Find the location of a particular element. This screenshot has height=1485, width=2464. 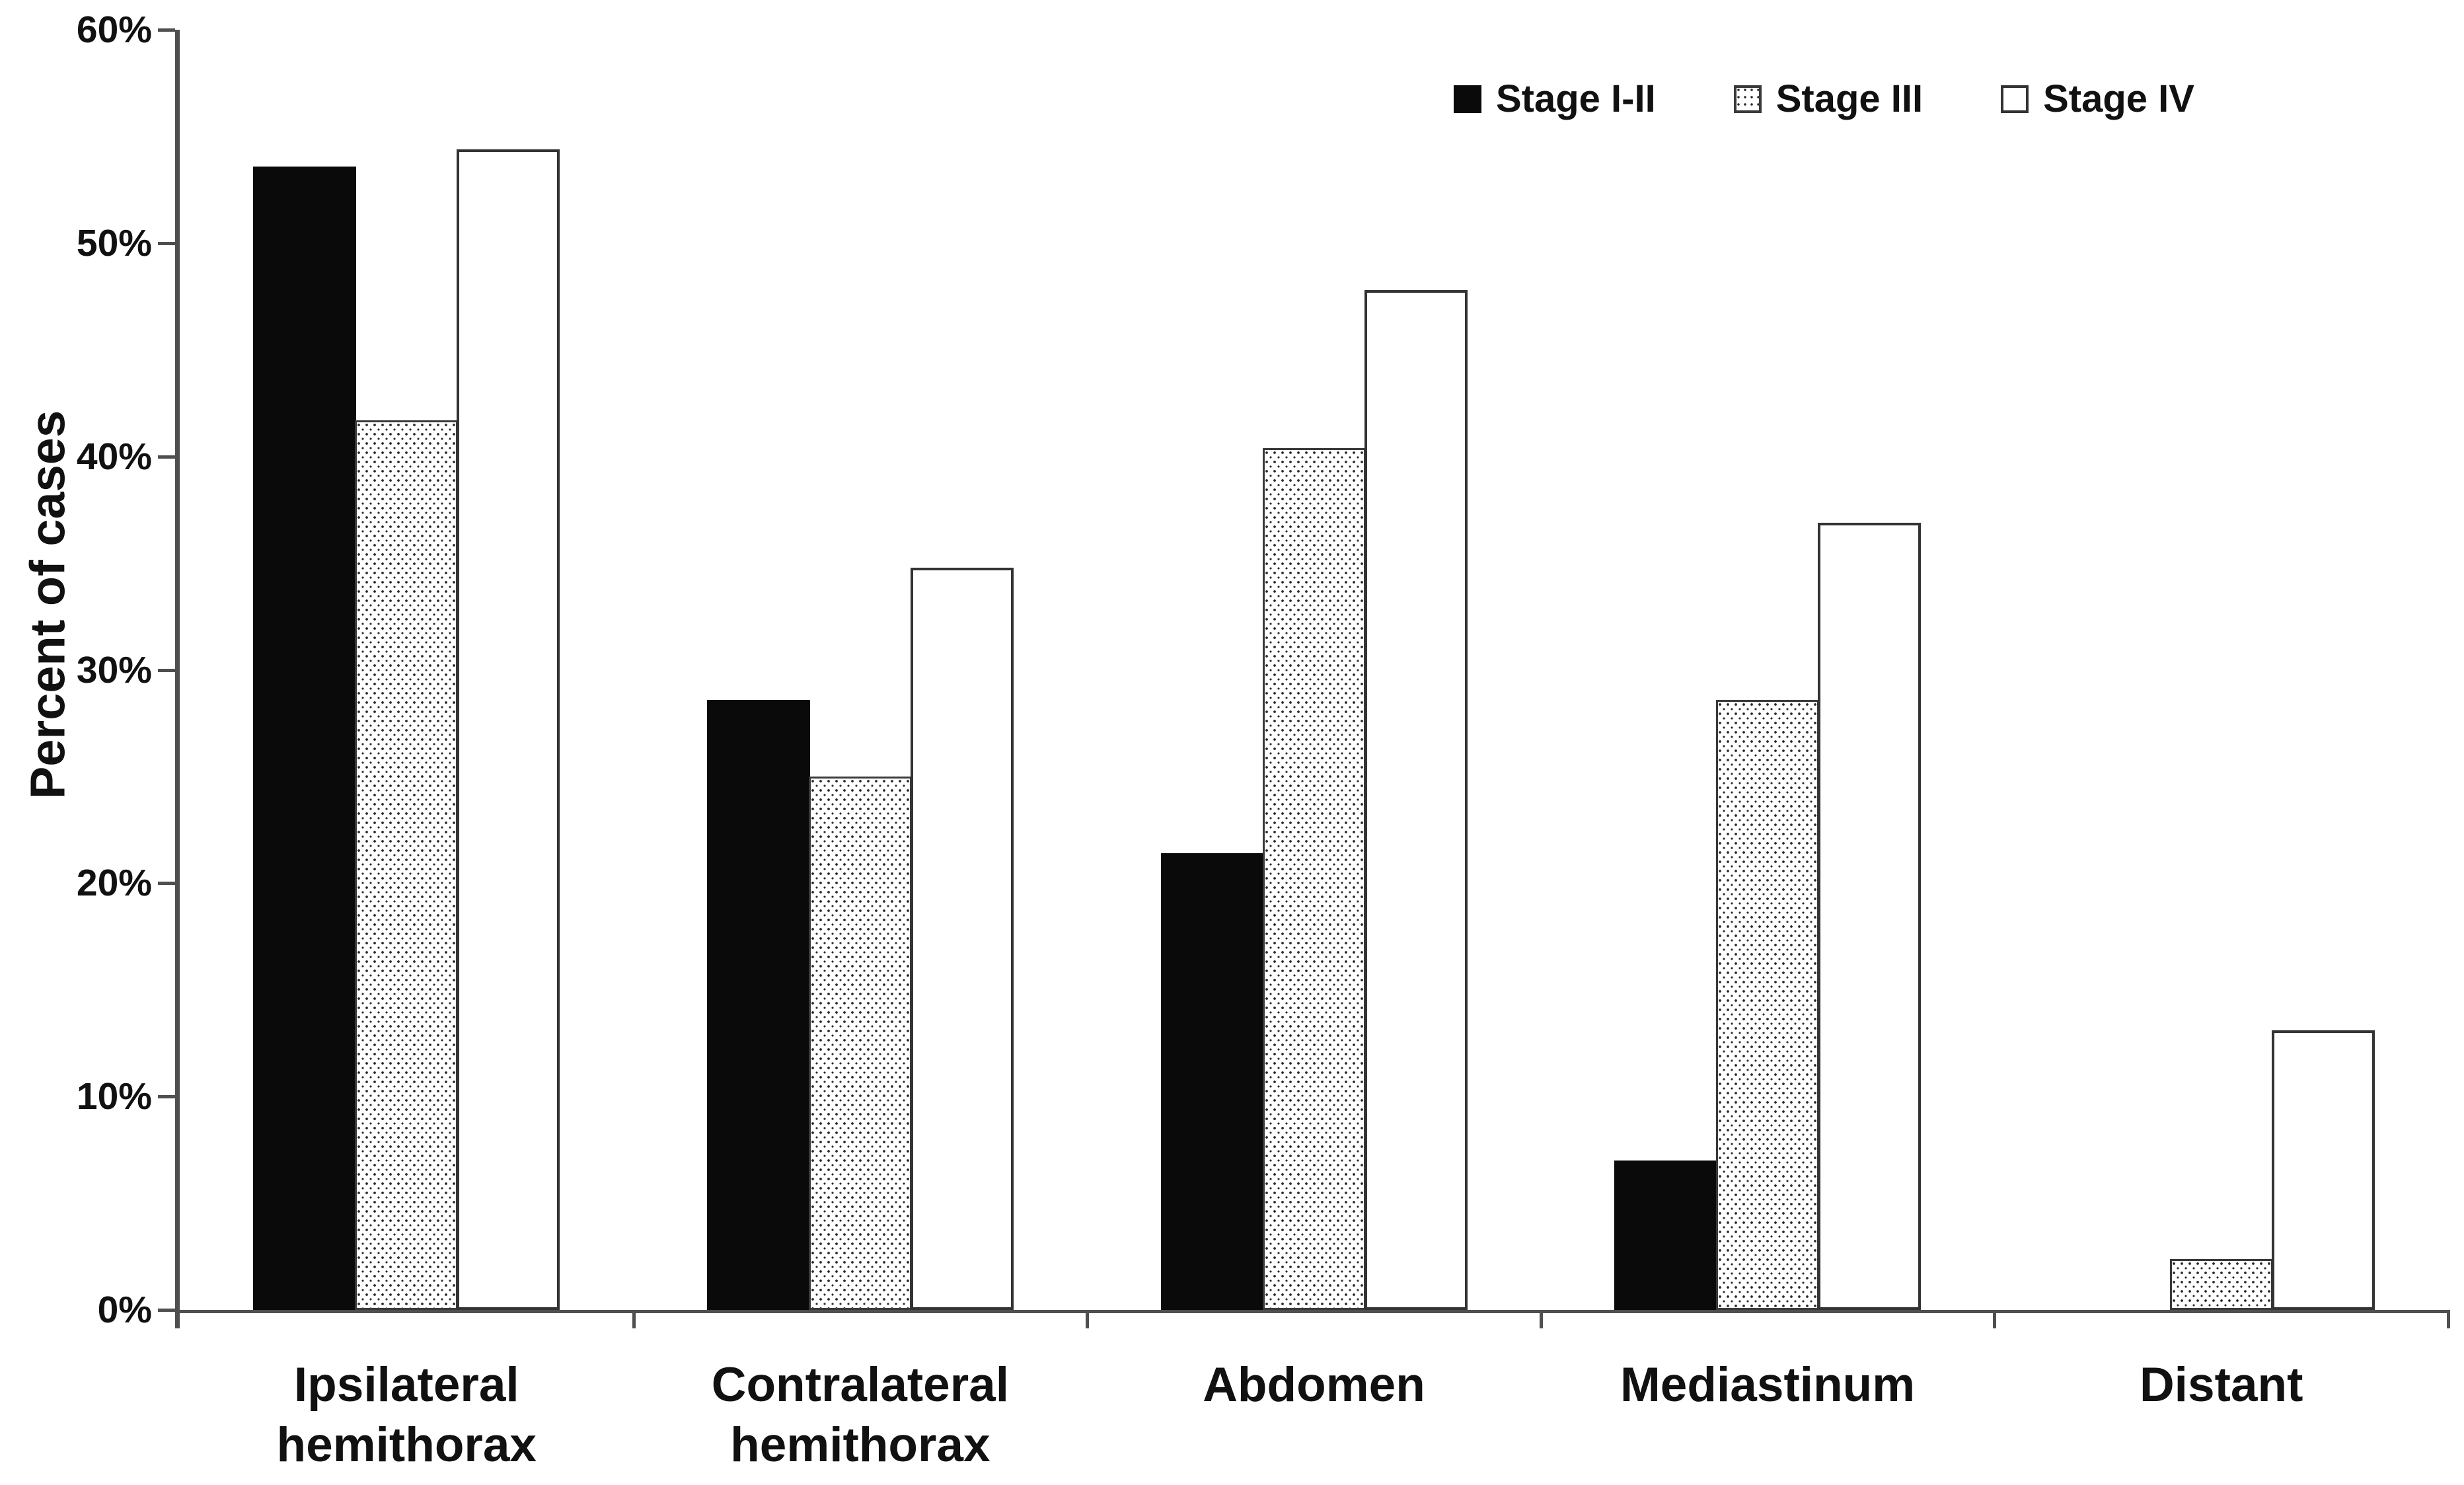

x-axis-line is located at coordinates (1311, 1311).